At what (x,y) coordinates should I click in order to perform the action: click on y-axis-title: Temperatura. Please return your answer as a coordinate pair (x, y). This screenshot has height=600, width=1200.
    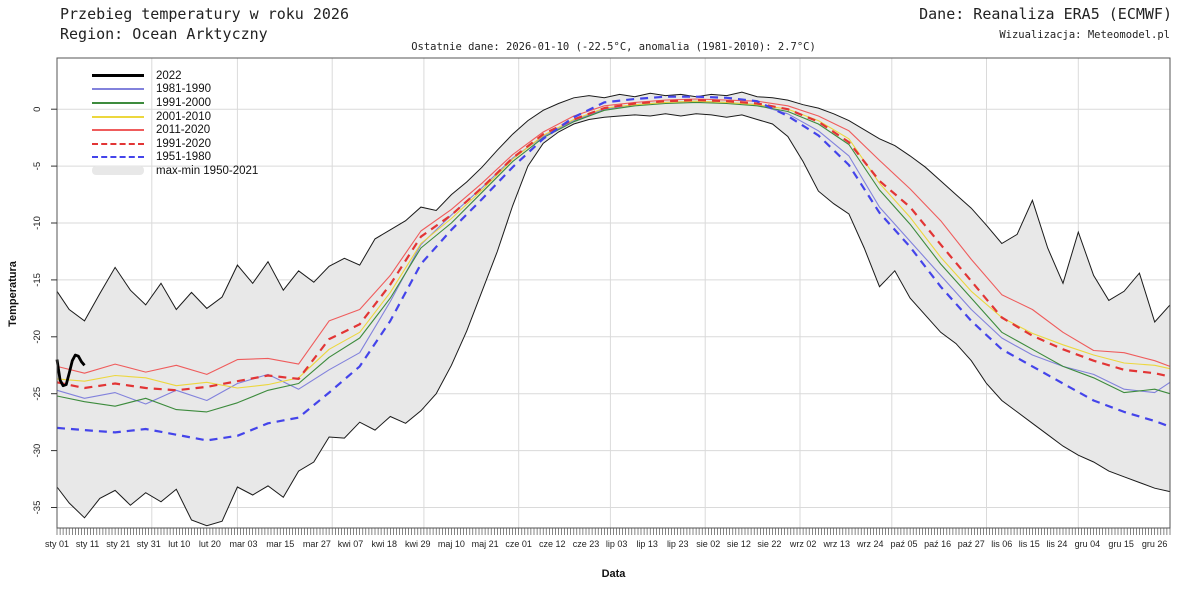
    Looking at the image, I should click on (13, 294).